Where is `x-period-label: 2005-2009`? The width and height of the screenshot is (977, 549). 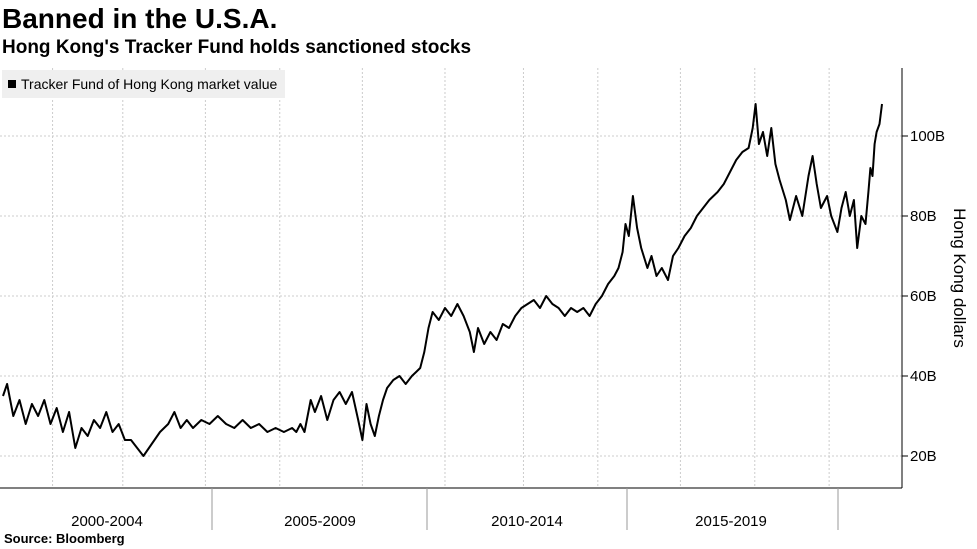
x-period-label: 2005-2009 is located at coordinates (320, 521).